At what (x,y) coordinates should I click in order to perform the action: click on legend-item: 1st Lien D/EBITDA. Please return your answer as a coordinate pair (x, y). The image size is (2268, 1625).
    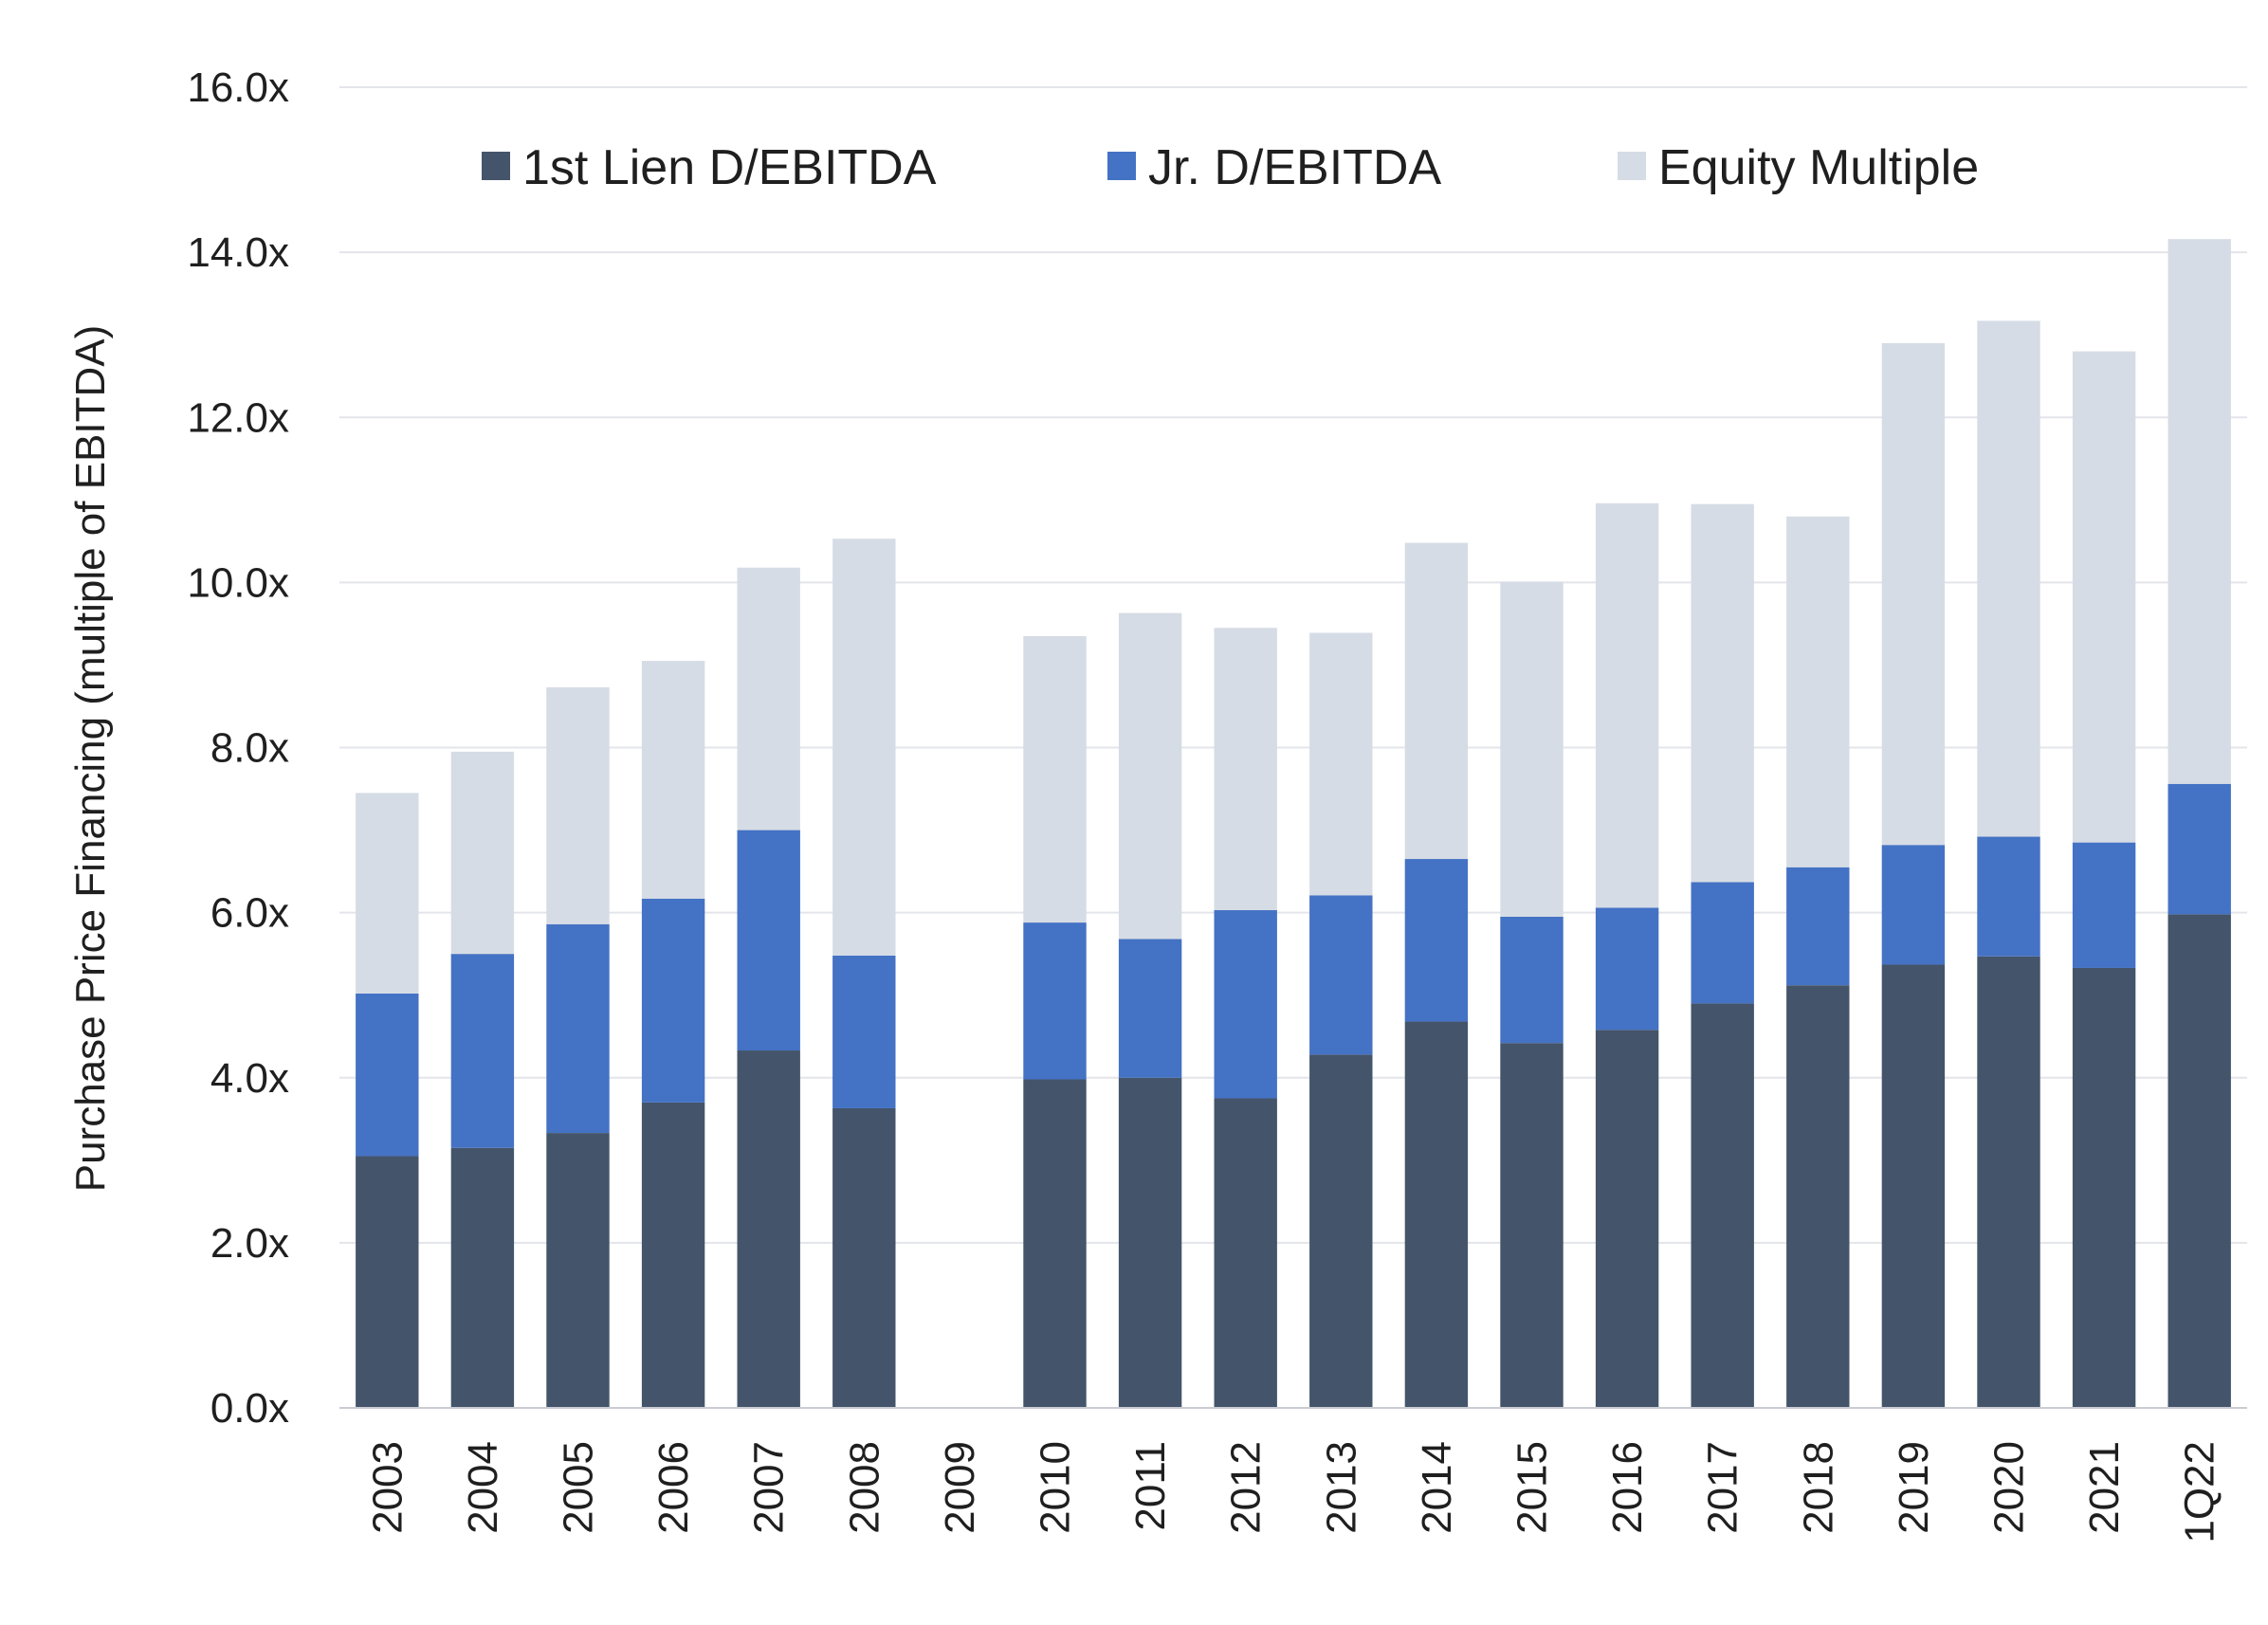
    Looking at the image, I should click on (710, 167).